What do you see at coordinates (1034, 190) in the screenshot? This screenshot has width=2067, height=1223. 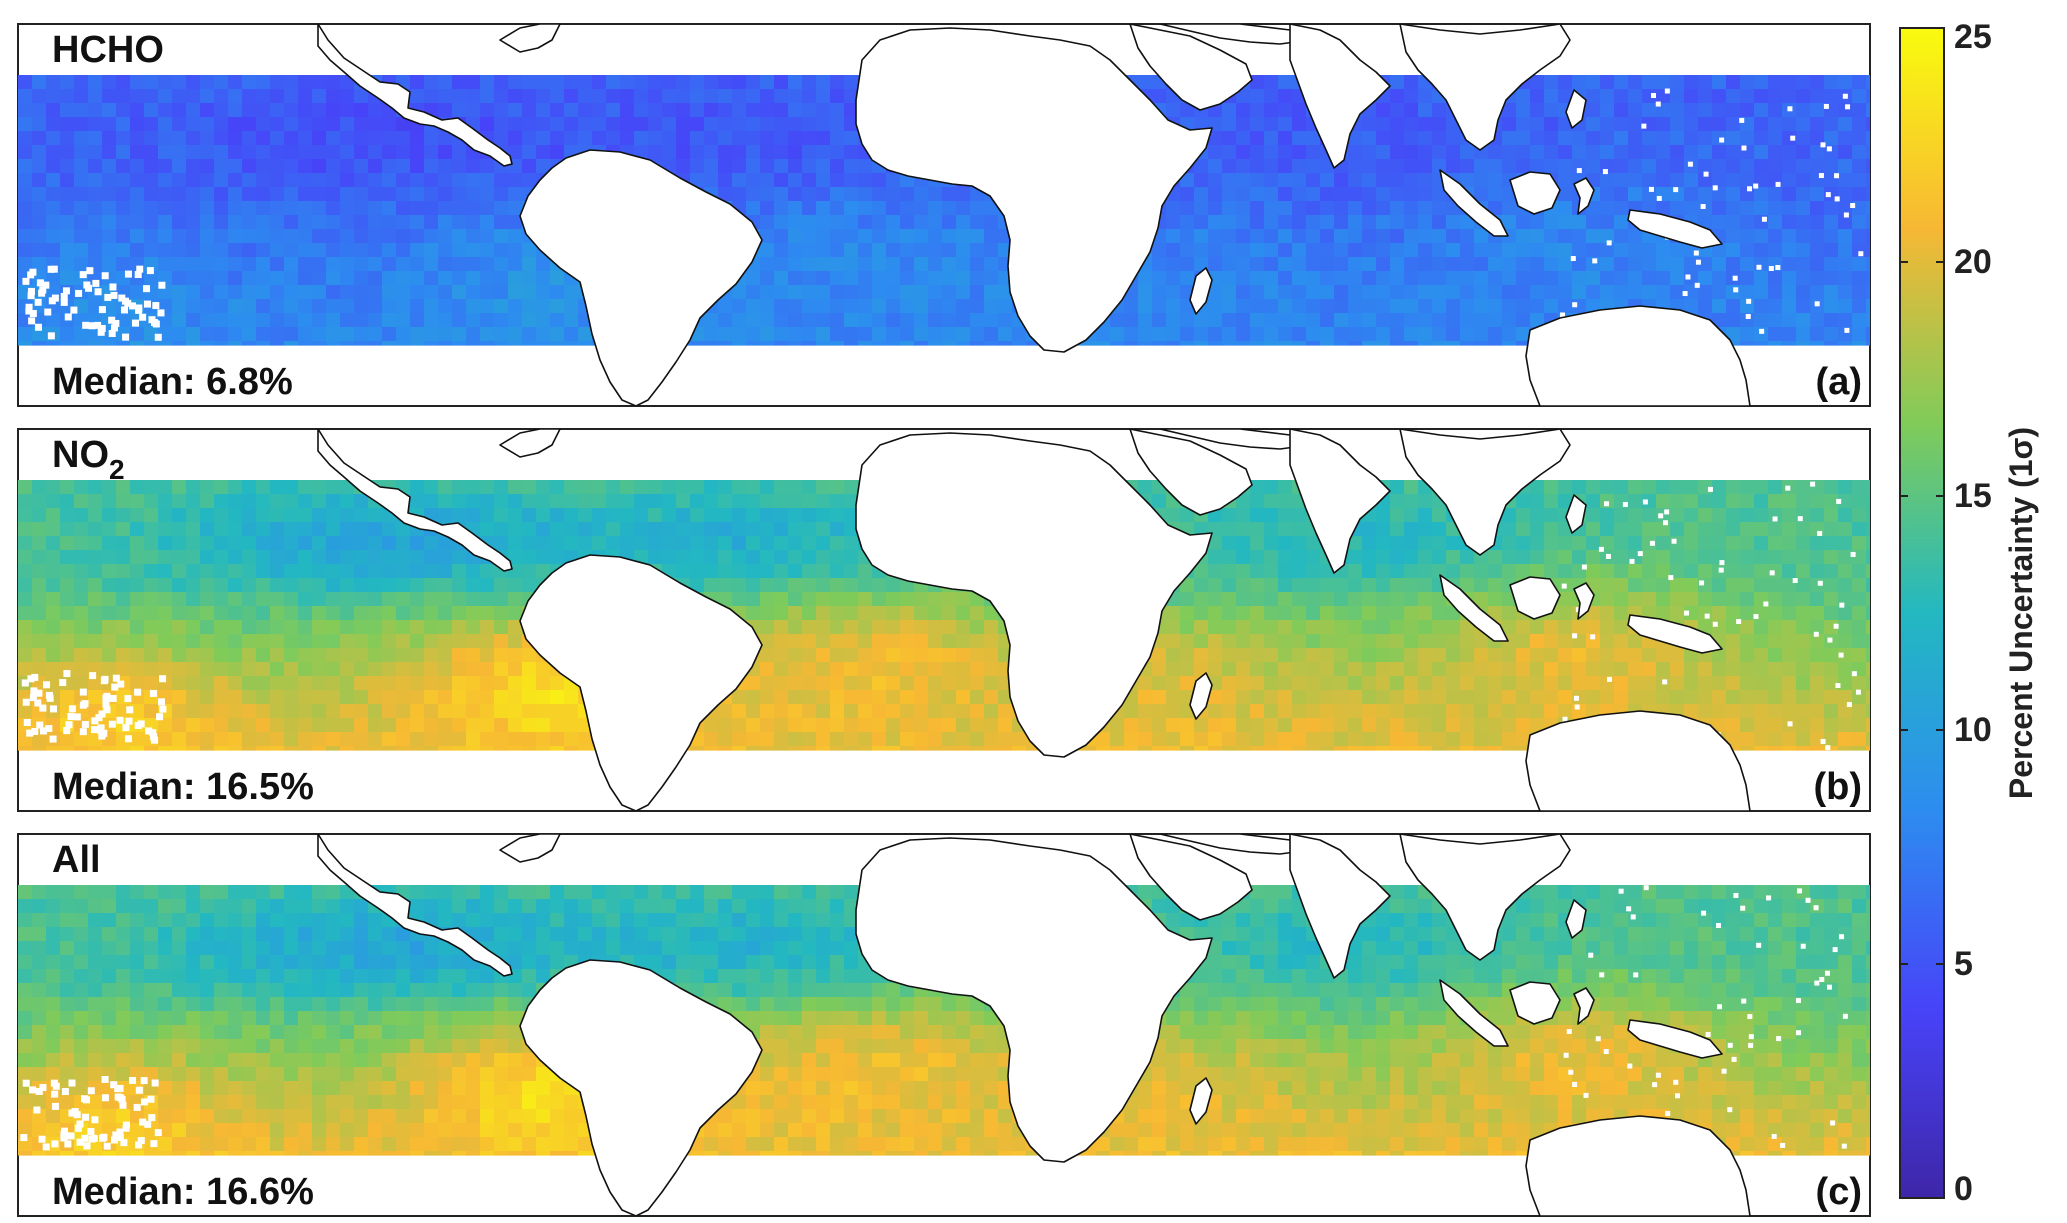 I see `landmass` at bounding box center [1034, 190].